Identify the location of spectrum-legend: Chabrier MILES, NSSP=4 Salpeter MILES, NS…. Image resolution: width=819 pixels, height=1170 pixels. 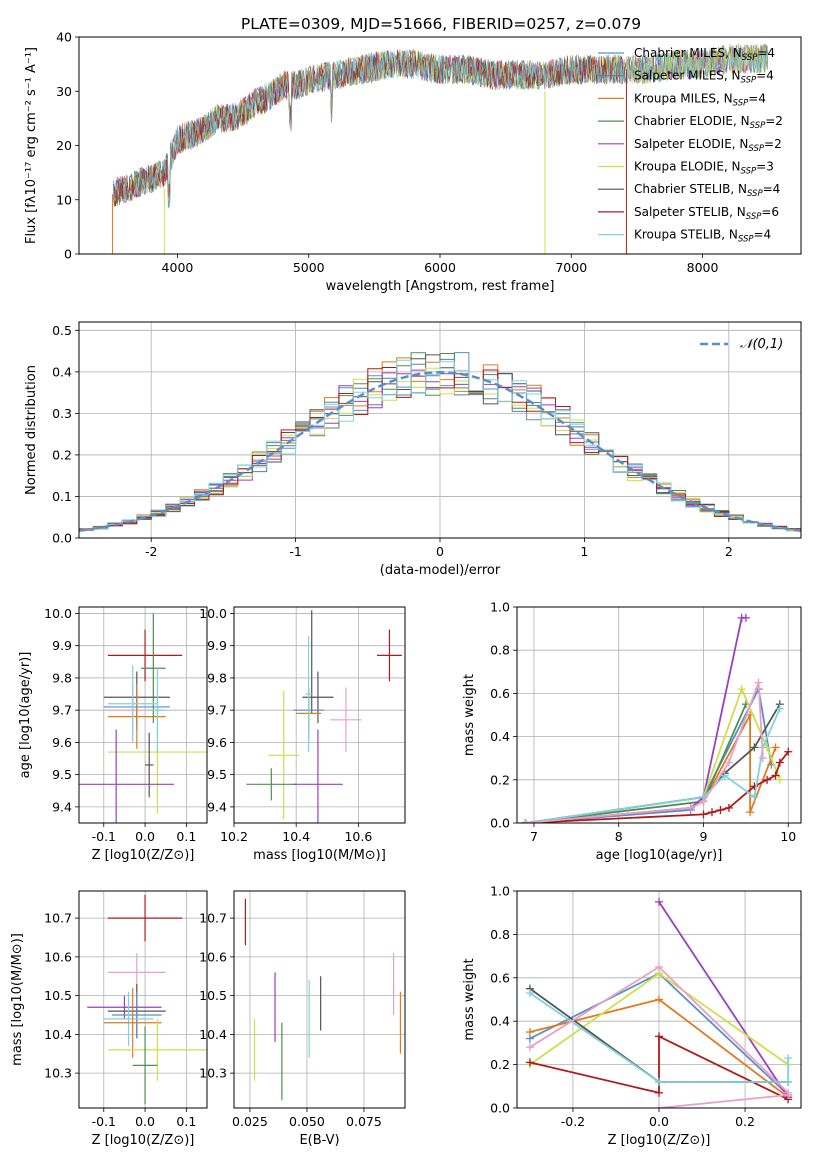
(690, 145).